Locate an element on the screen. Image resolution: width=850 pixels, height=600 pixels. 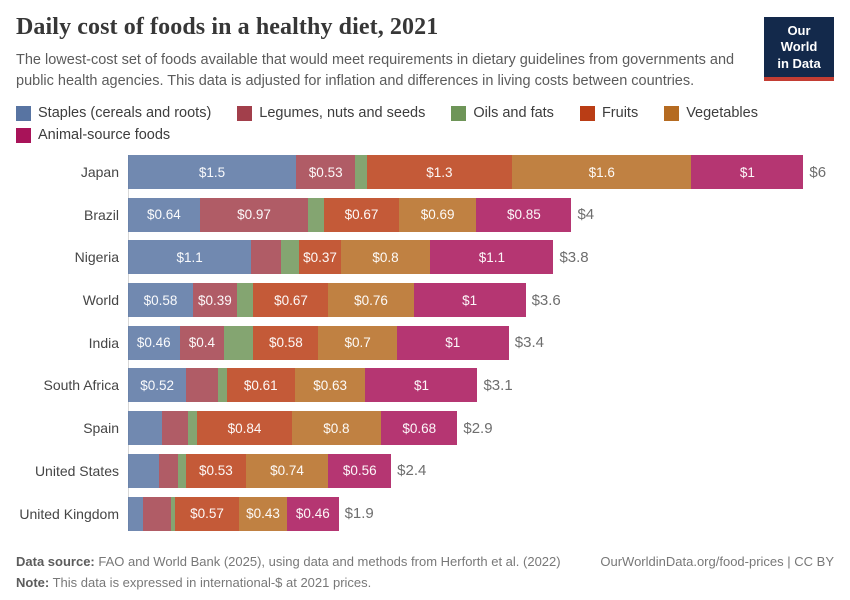
segment-value-label: $0.39 is located at coordinates (214, 300).